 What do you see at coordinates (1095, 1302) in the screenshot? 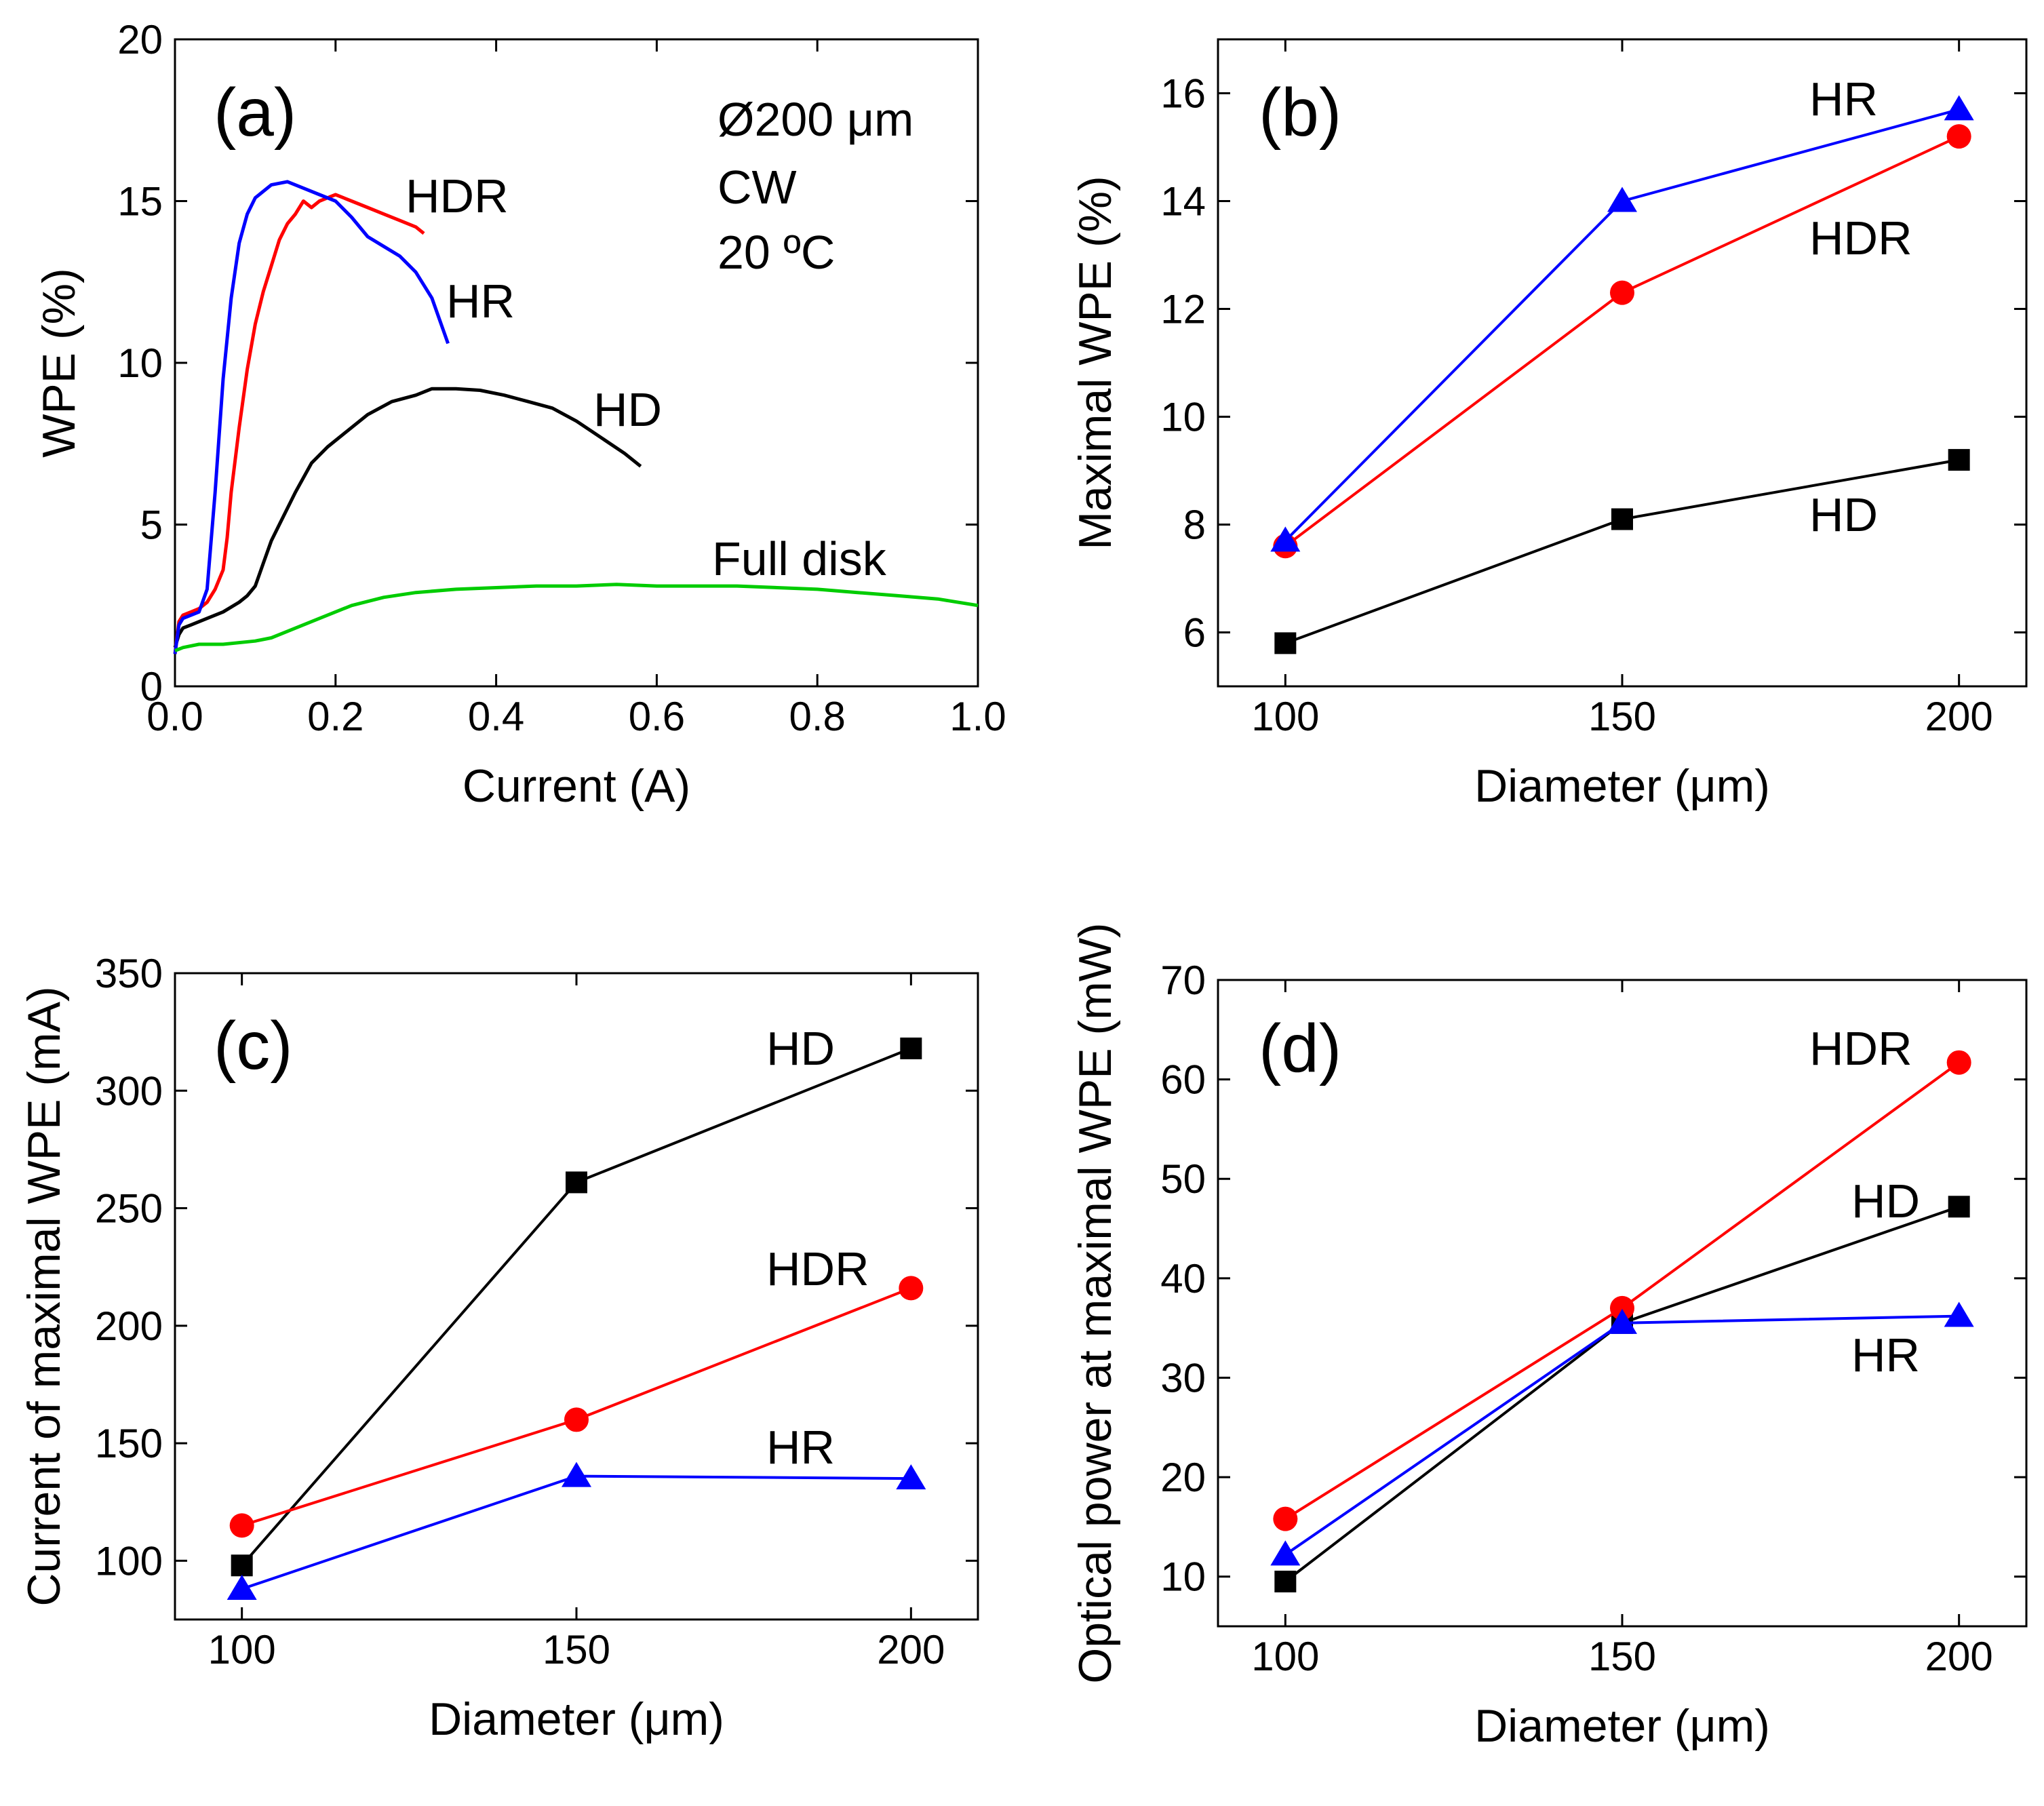
I see `y-axis-title: Optical power at maximal WPE (mW)` at bounding box center [1095, 1302].